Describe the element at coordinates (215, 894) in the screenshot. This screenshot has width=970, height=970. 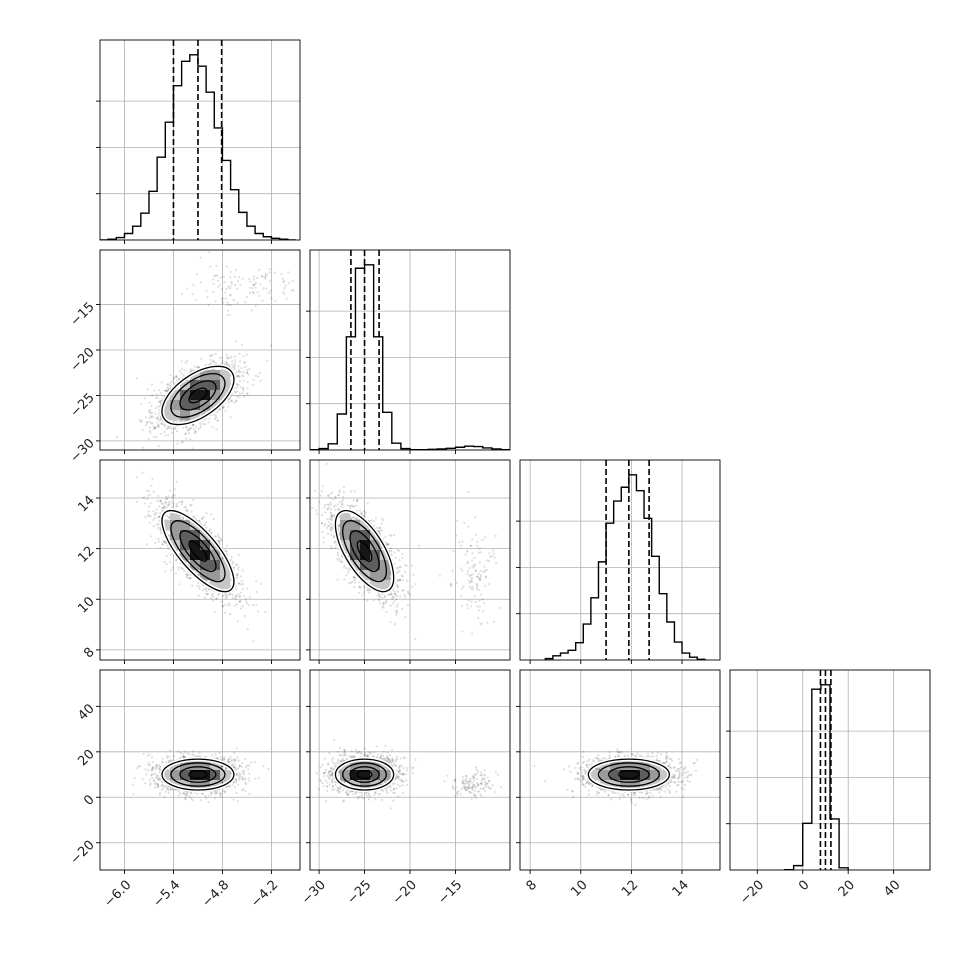
I see `x-tick-label: −4.8` at that location.